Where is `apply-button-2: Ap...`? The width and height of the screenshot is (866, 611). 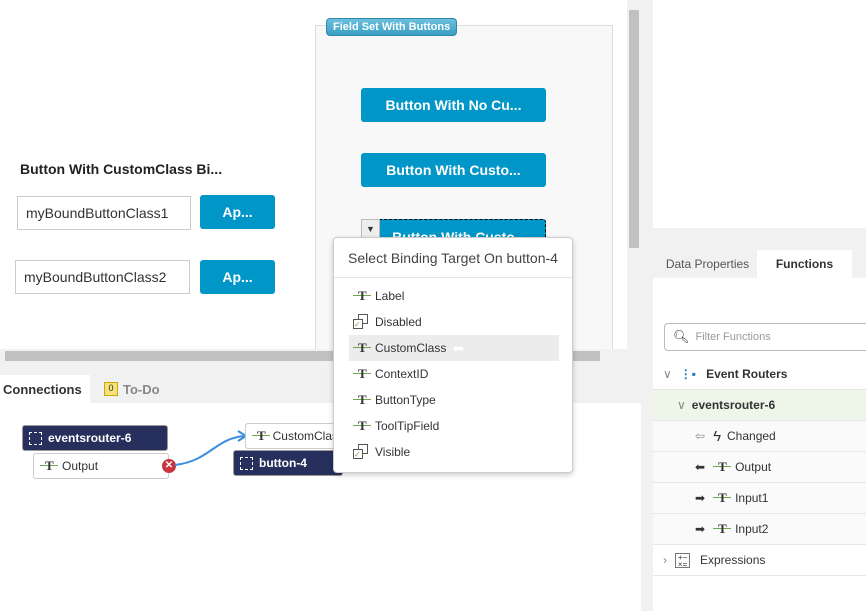 apply-button-2: Ap... is located at coordinates (237, 277).